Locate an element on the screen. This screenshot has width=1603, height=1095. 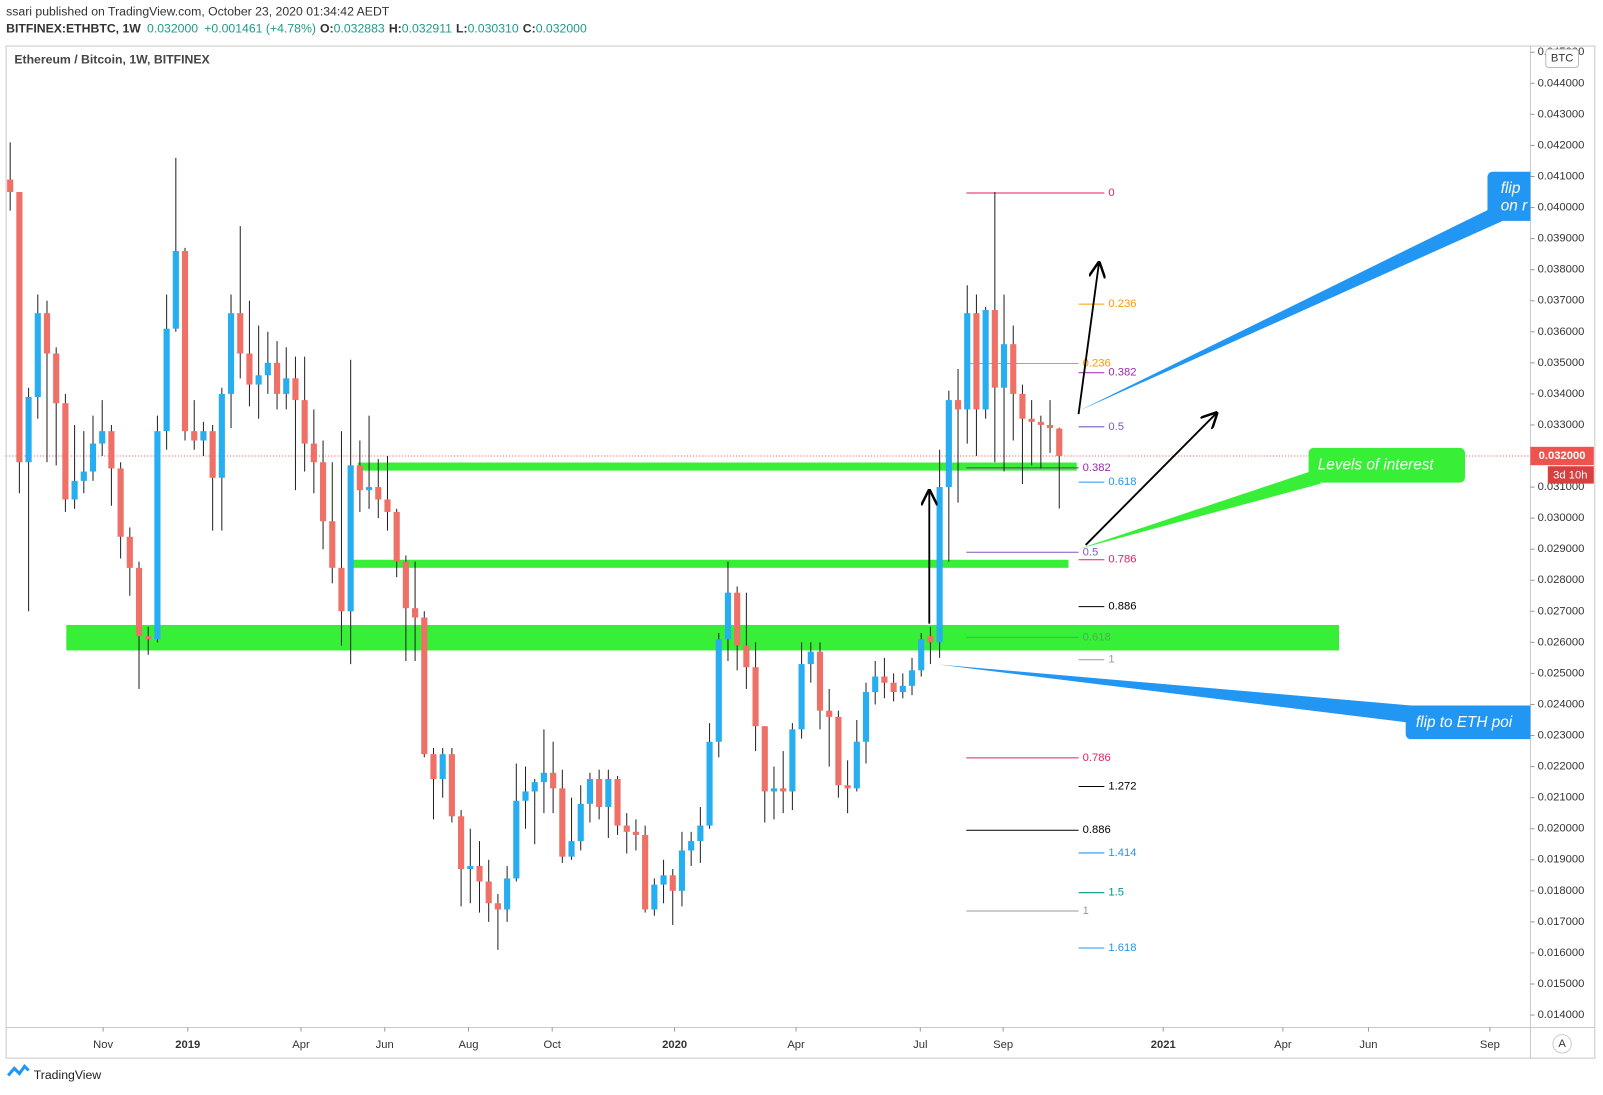
y-tick-label: 0.039000 is located at coordinates (1561, 239).